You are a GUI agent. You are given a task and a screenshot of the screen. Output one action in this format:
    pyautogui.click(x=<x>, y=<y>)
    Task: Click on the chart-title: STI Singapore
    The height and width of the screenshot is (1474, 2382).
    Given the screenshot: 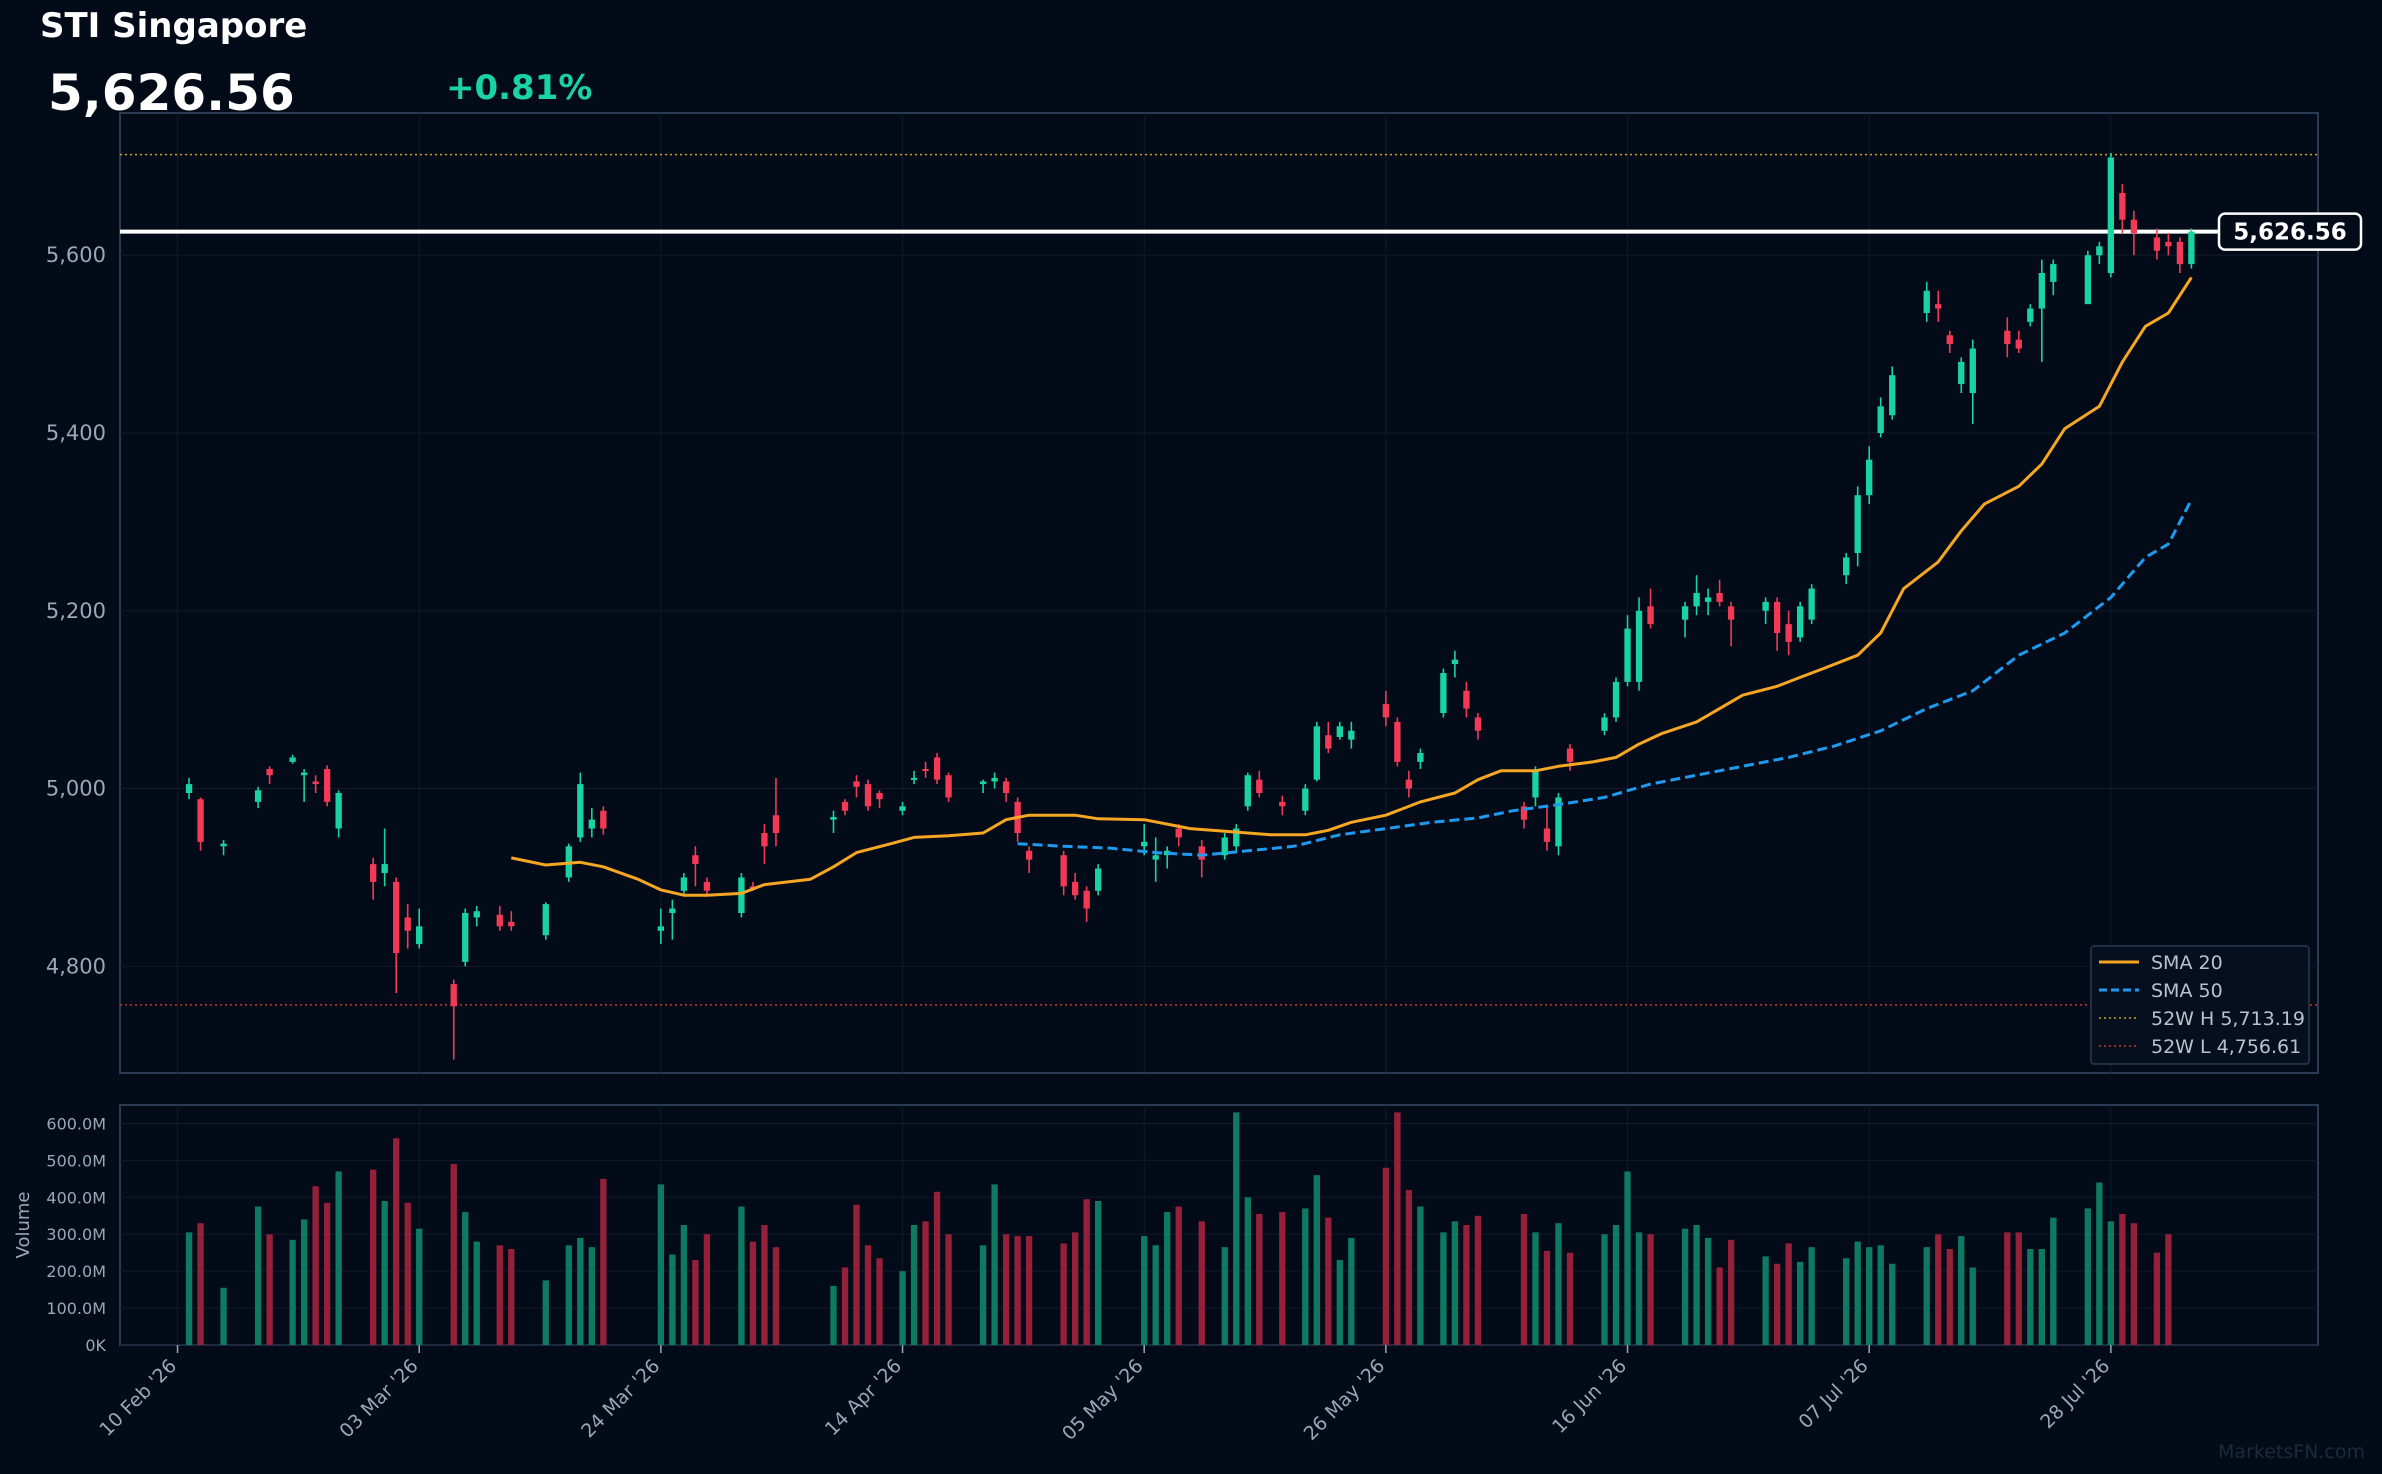 What is the action you would take?
    pyautogui.click(x=174, y=26)
    